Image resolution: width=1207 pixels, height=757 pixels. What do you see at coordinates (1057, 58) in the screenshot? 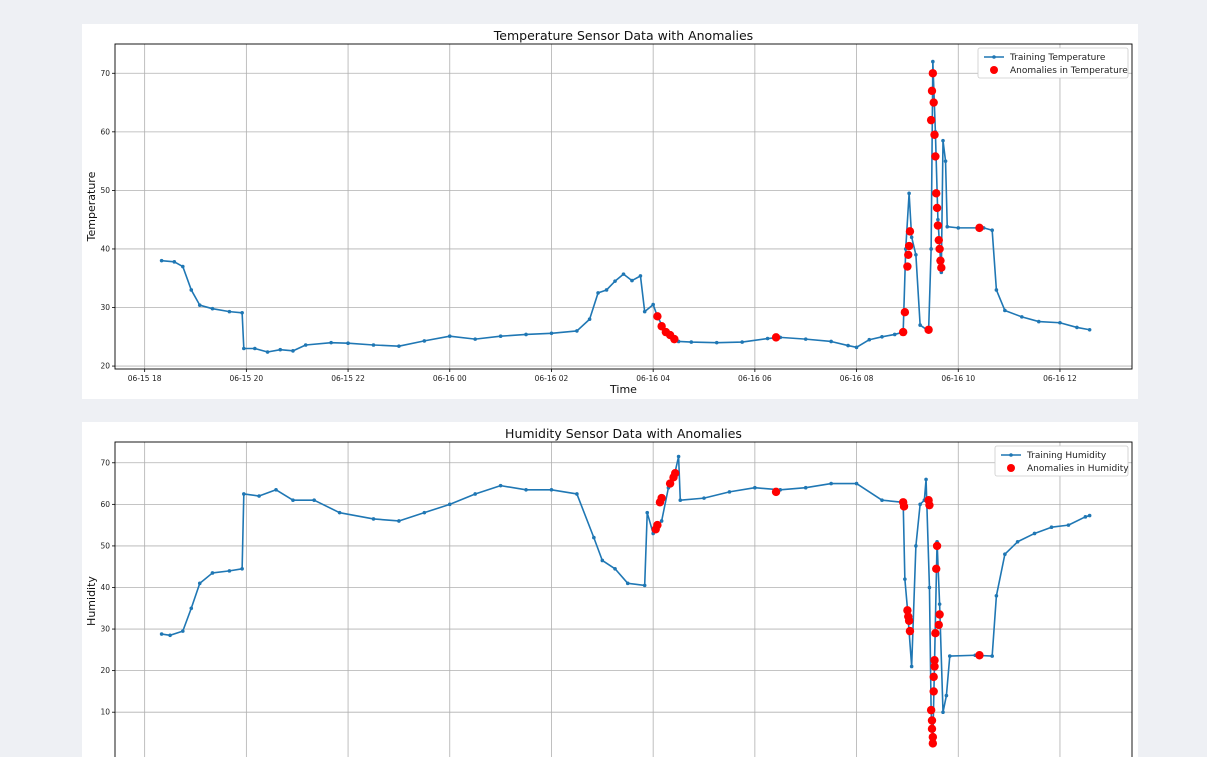
I see `legend-label-training: Training Temperature` at bounding box center [1057, 58].